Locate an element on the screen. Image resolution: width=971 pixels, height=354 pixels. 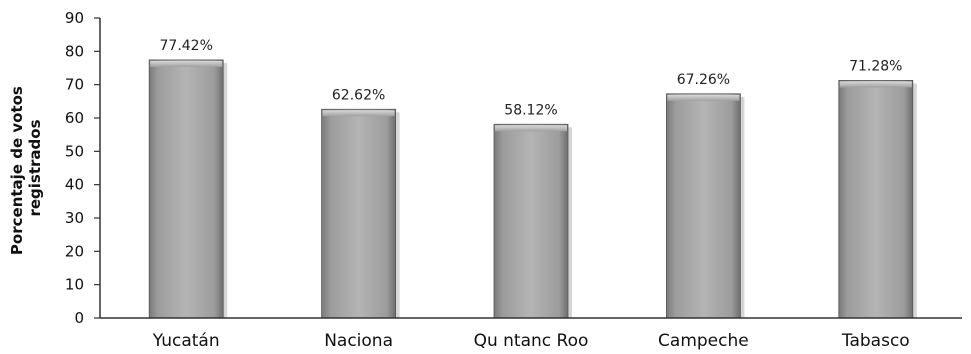
y-tick-label: 20 is located at coordinates (74, 251).